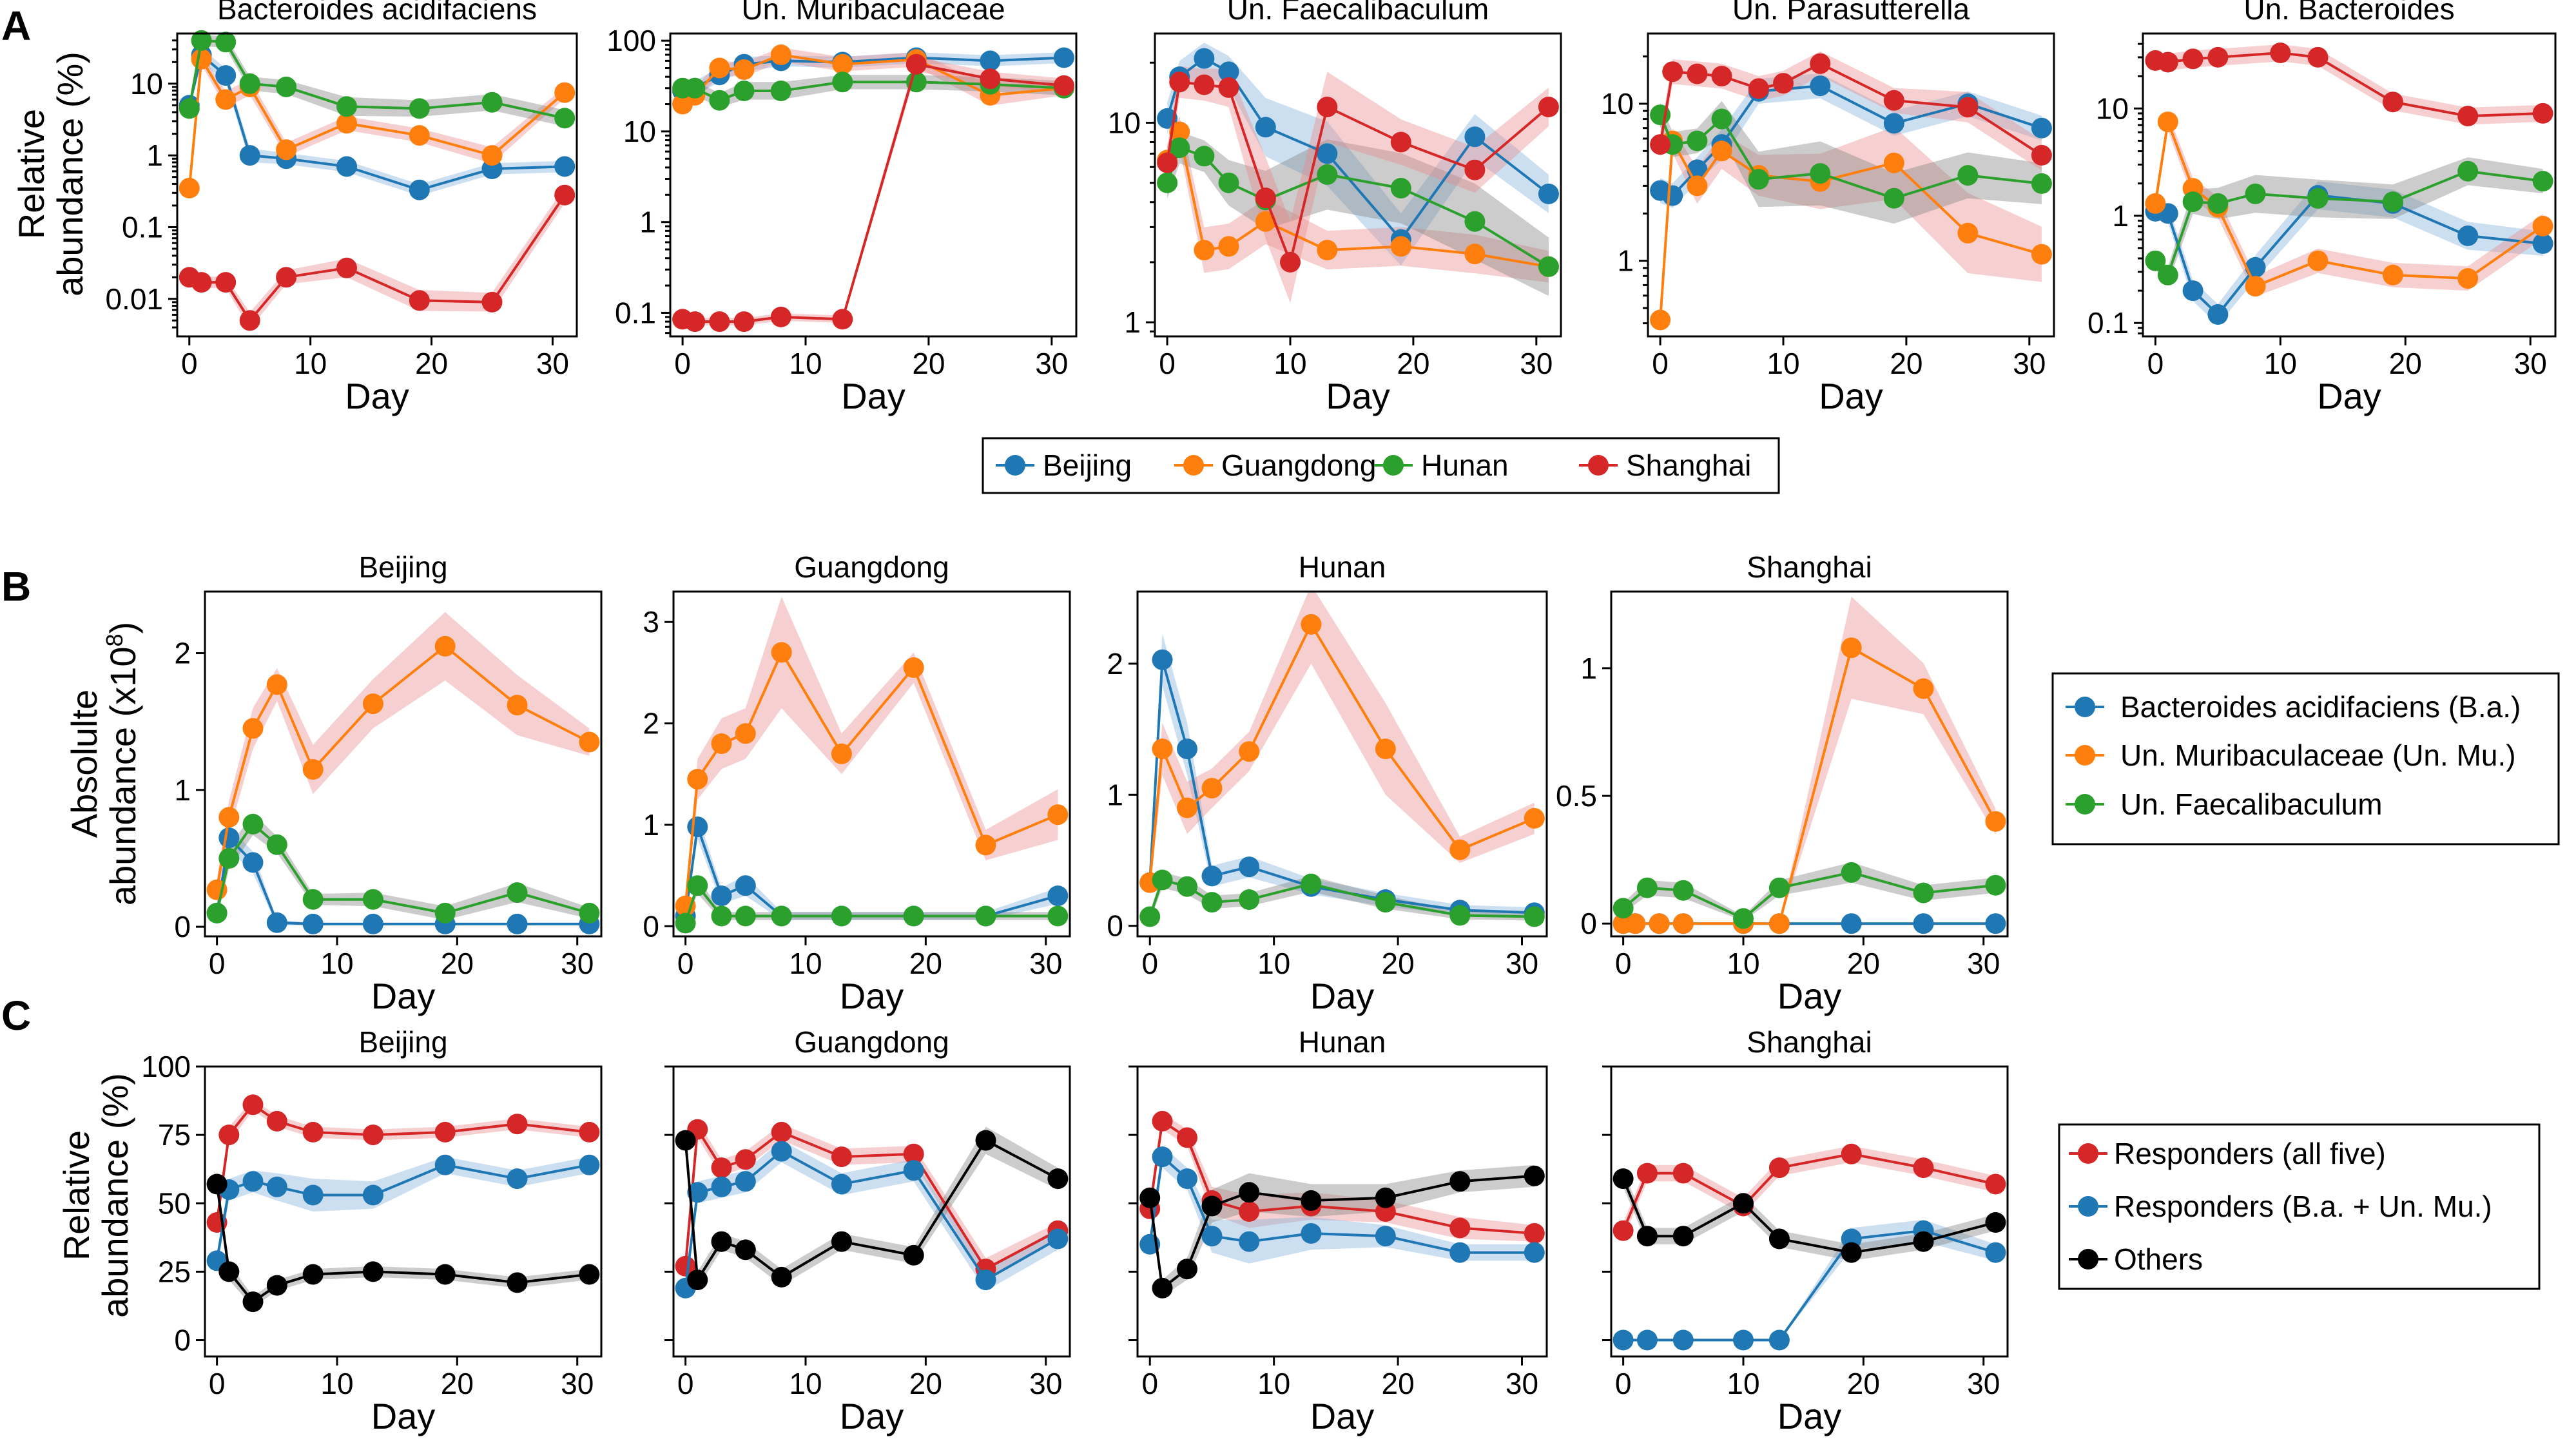 The height and width of the screenshot is (1448, 2576). I want to click on panel-c-beijing: 0 10 20 30 0 25 50 75 100 Beijing Day, so click(372, 1230).